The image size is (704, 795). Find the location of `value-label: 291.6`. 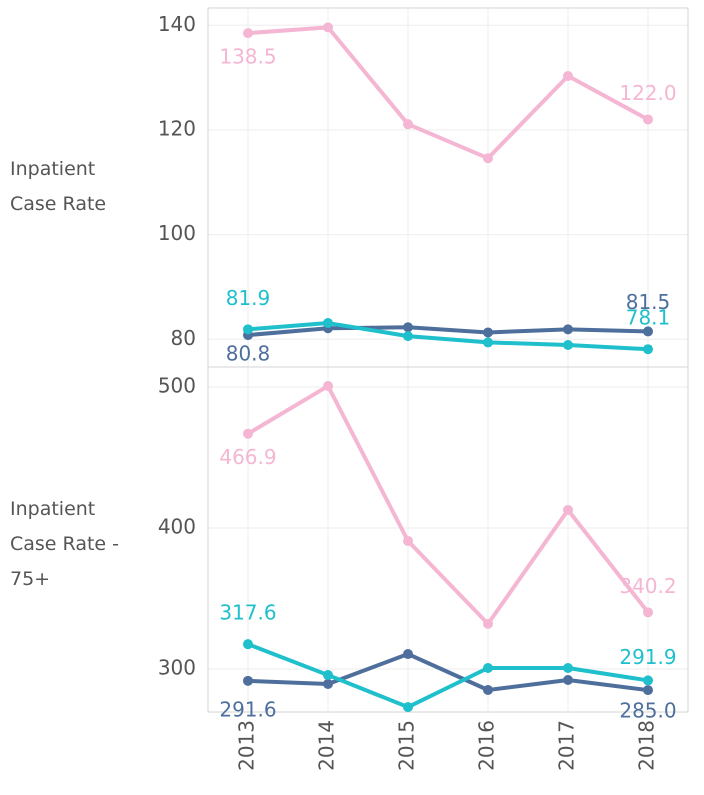

value-label: 291.6 is located at coordinates (247, 709).